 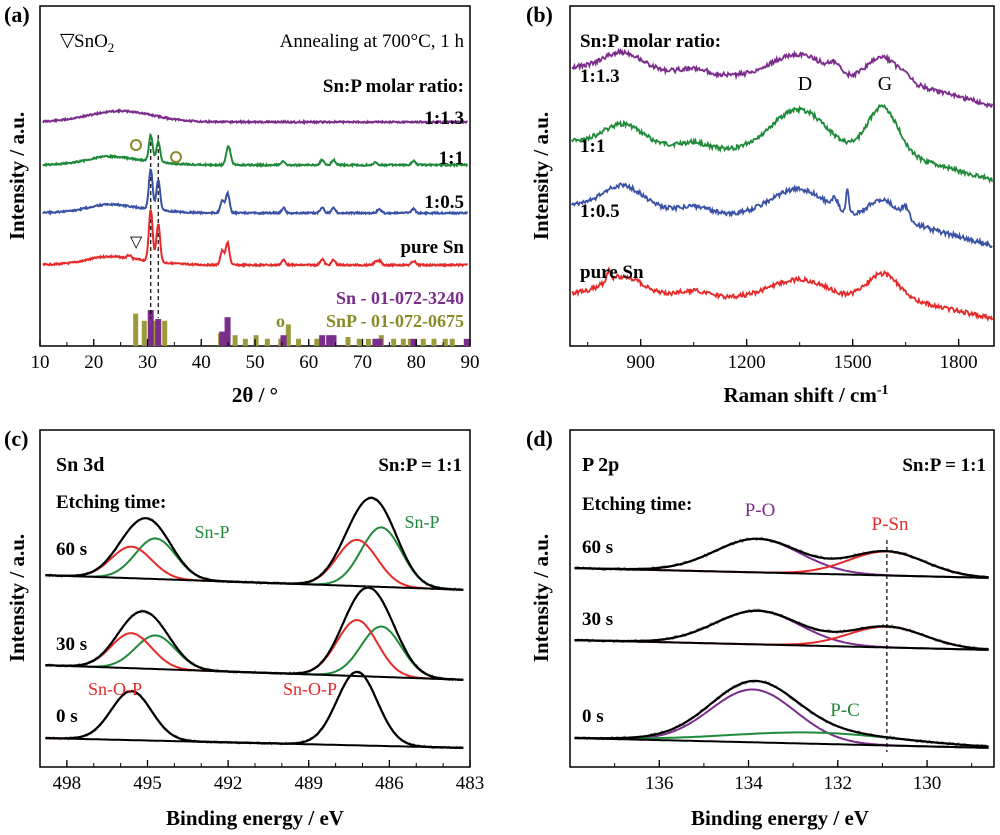 I want to click on panel-d-x-axis: 136 134 132 130, so click(x=771, y=777).